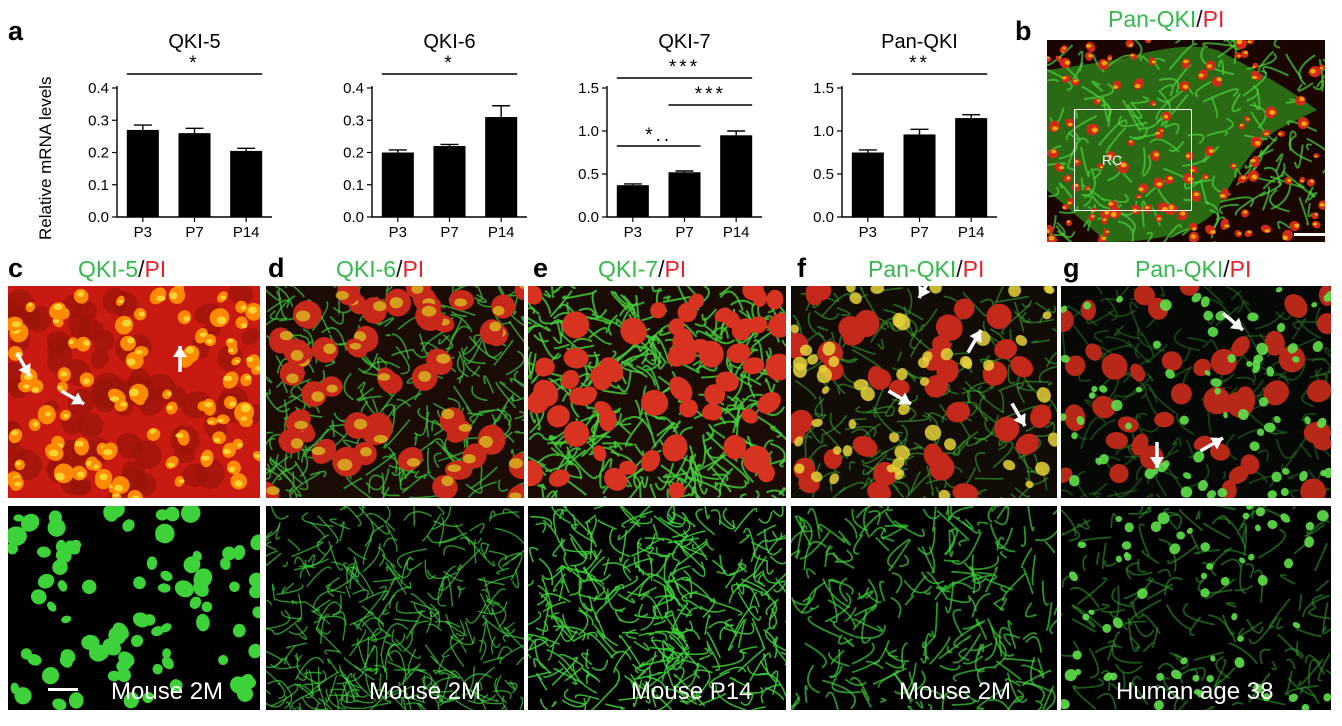 The width and height of the screenshot is (1342, 726). What do you see at coordinates (501, 232) in the screenshot?
I see `x-tick-label: P14` at bounding box center [501, 232].